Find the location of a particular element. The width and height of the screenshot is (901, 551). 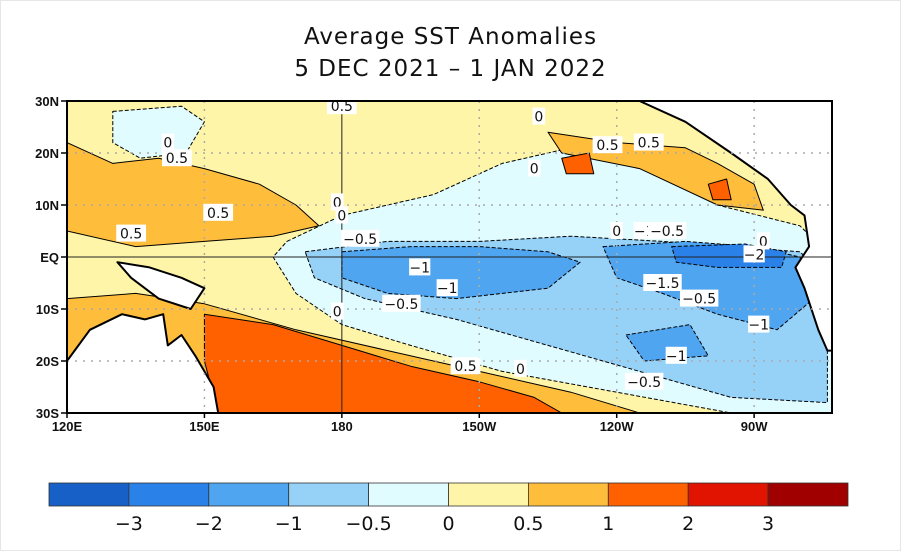

contour-label: −1.5 is located at coordinates (663, 284).